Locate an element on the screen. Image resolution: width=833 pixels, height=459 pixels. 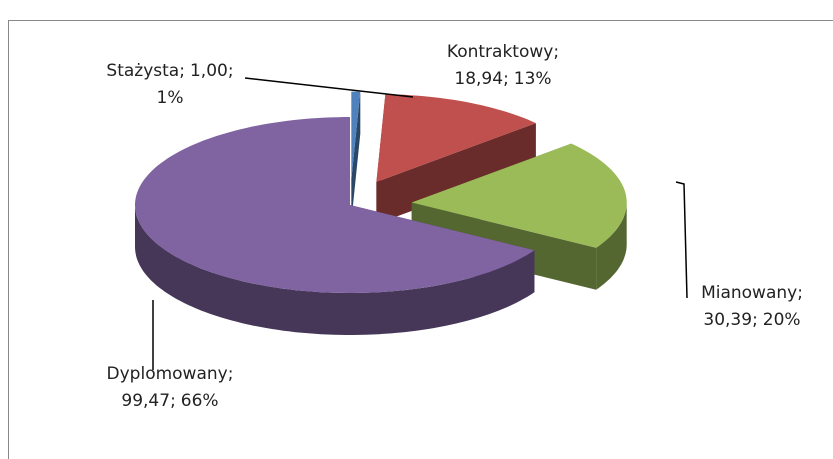
data-label: Dyplomowany; 99,47; 66% is located at coordinates (170, 387).